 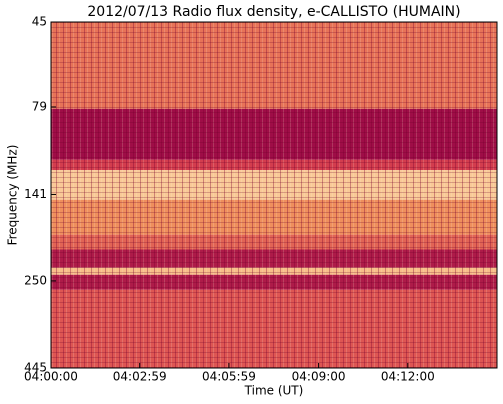 What do you see at coordinates (140, 377) in the screenshot?
I see `x-tick-label: 04:02:59` at bounding box center [140, 377].